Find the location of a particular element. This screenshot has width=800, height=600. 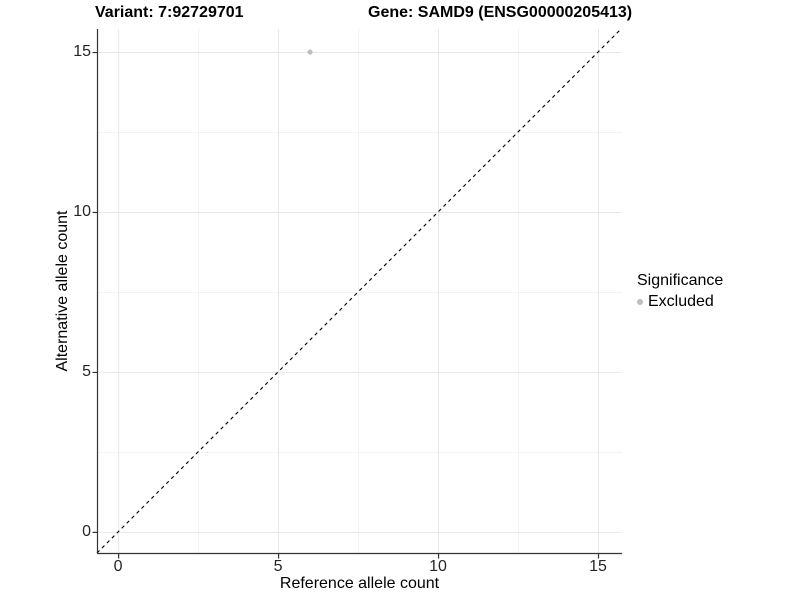

plot-title-gene: Gene: SAMD9 (ENSG00000205413) is located at coordinates (500, 12).